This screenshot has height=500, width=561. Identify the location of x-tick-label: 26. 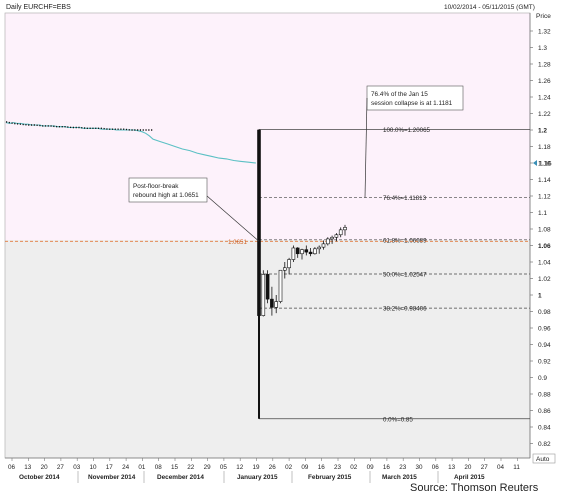
(273, 467).